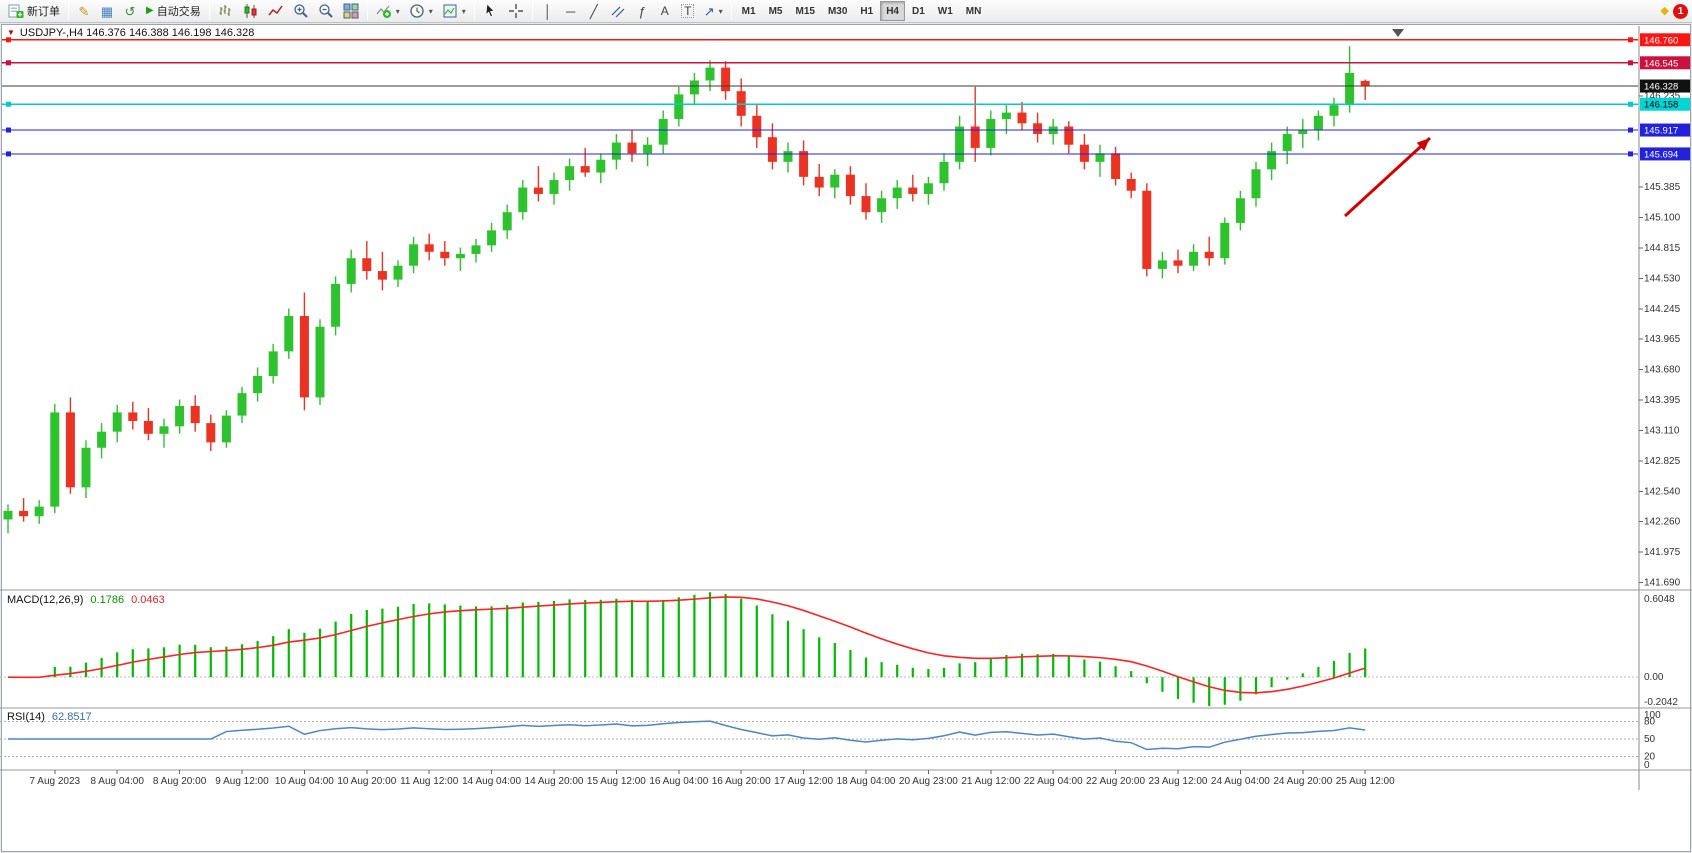 The width and height of the screenshot is (1692, 853). I want to click on time-axis-label: 18 Aug 04:00, so click(866, 781).